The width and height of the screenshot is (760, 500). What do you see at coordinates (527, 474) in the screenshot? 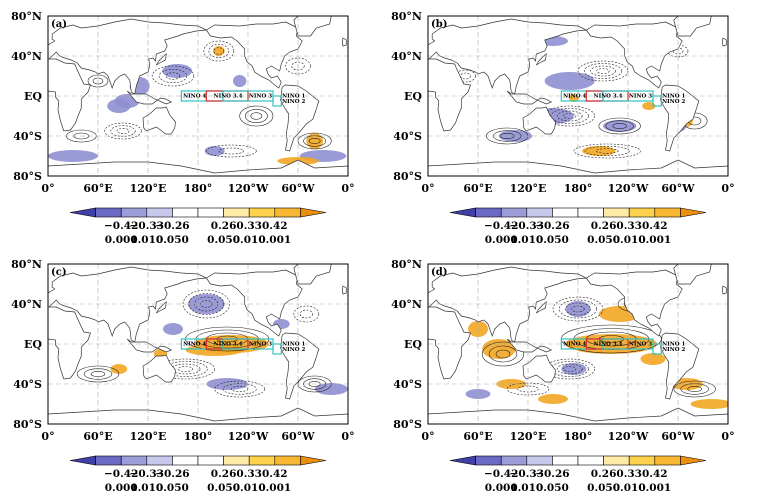
I see `colorbar-correlation-label: −0.33` at bounding box center [527, 474].